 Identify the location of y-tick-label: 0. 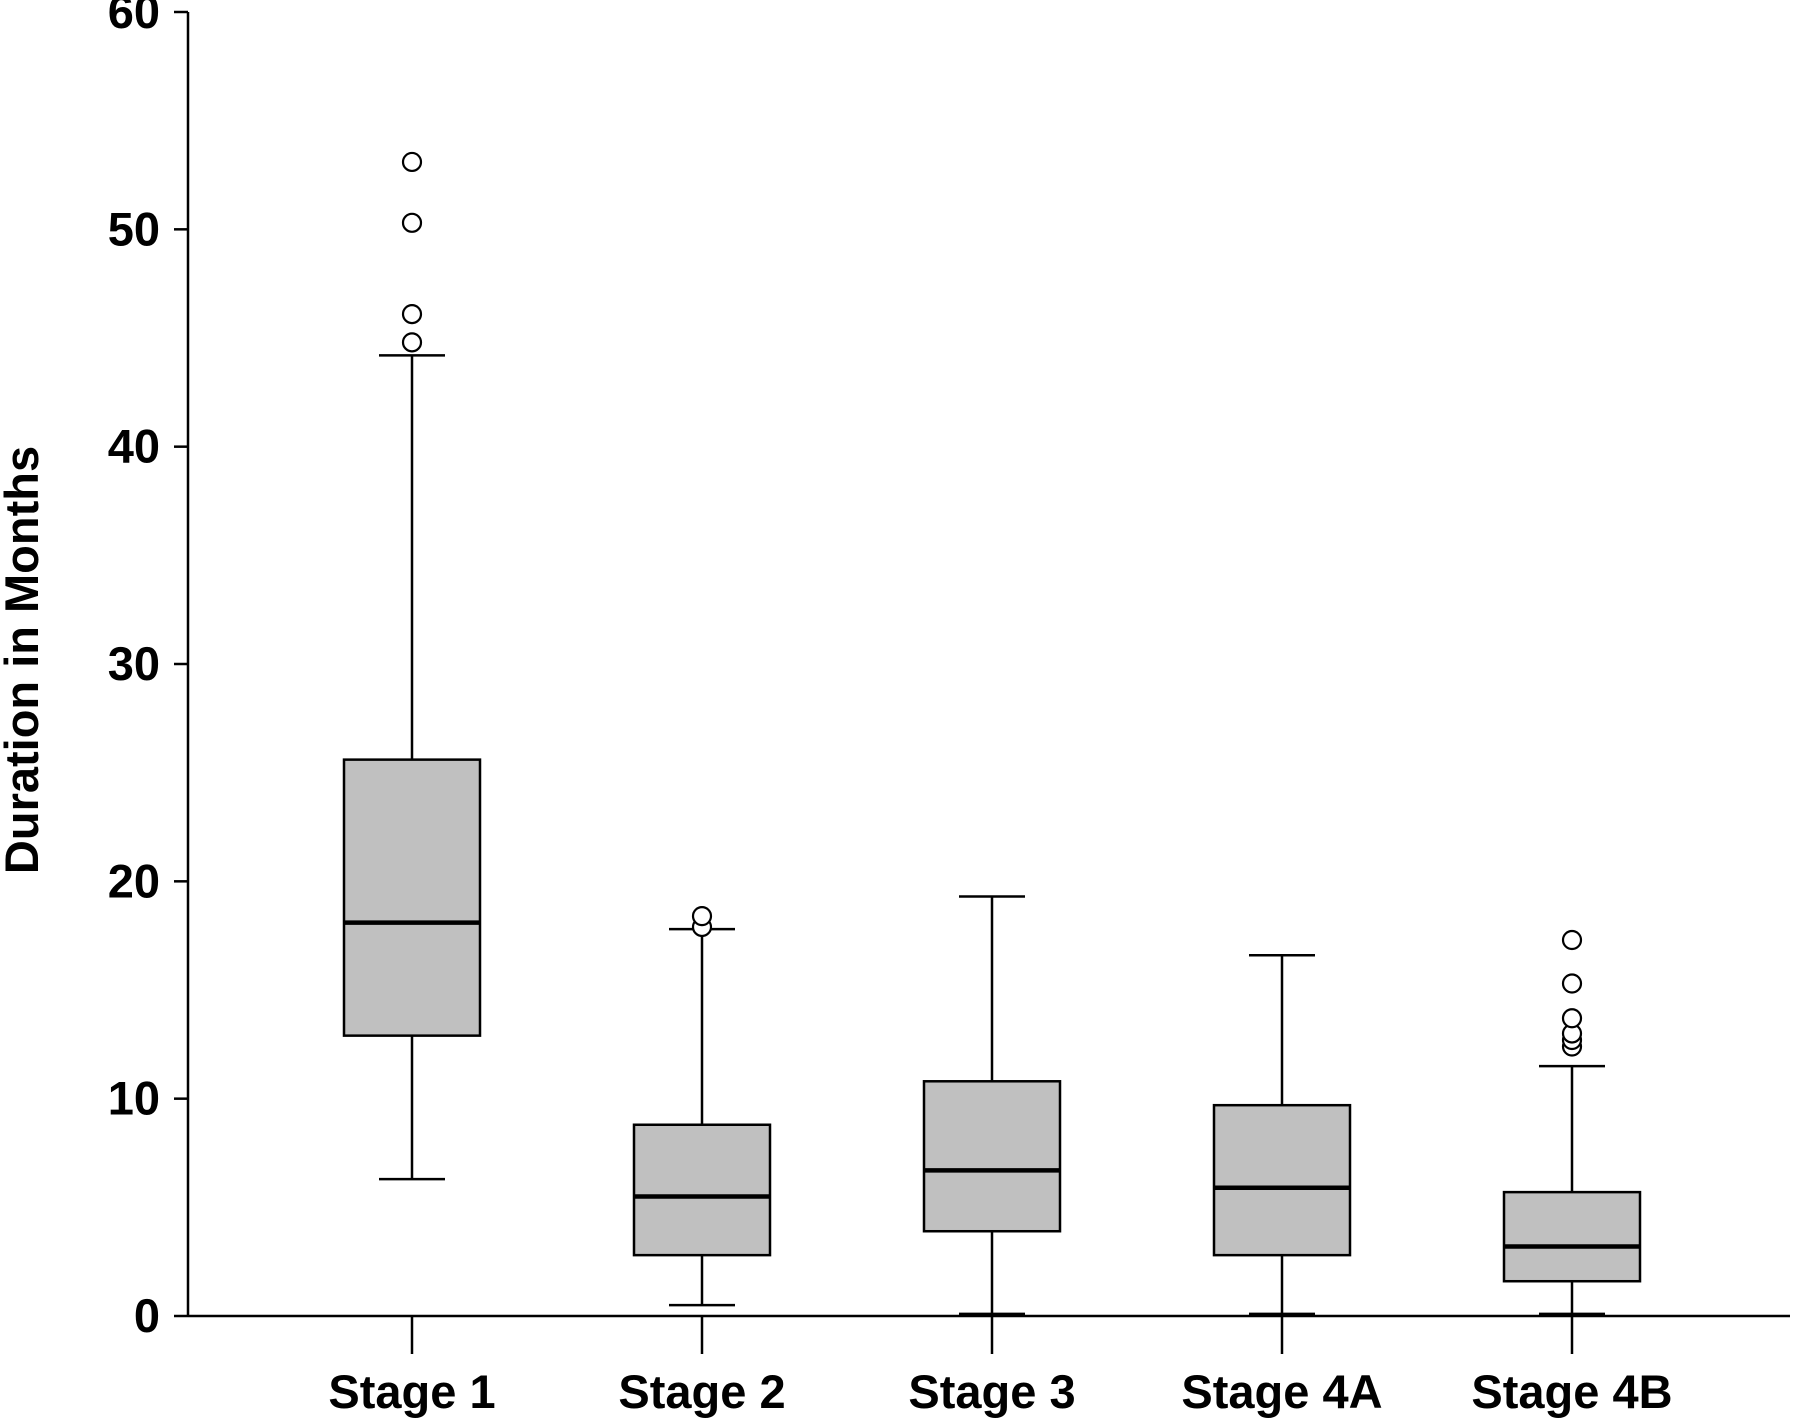
(147, 1315).